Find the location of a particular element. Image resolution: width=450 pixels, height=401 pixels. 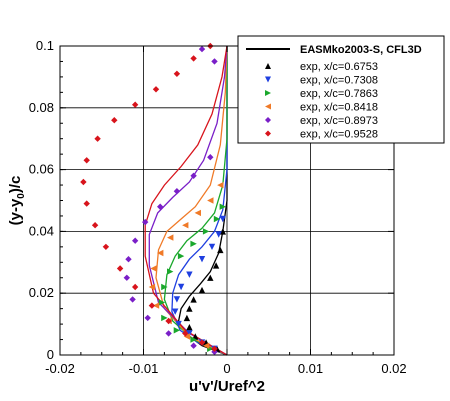

y-axis-label-part2: )/c is located at coordinates (15, 185).